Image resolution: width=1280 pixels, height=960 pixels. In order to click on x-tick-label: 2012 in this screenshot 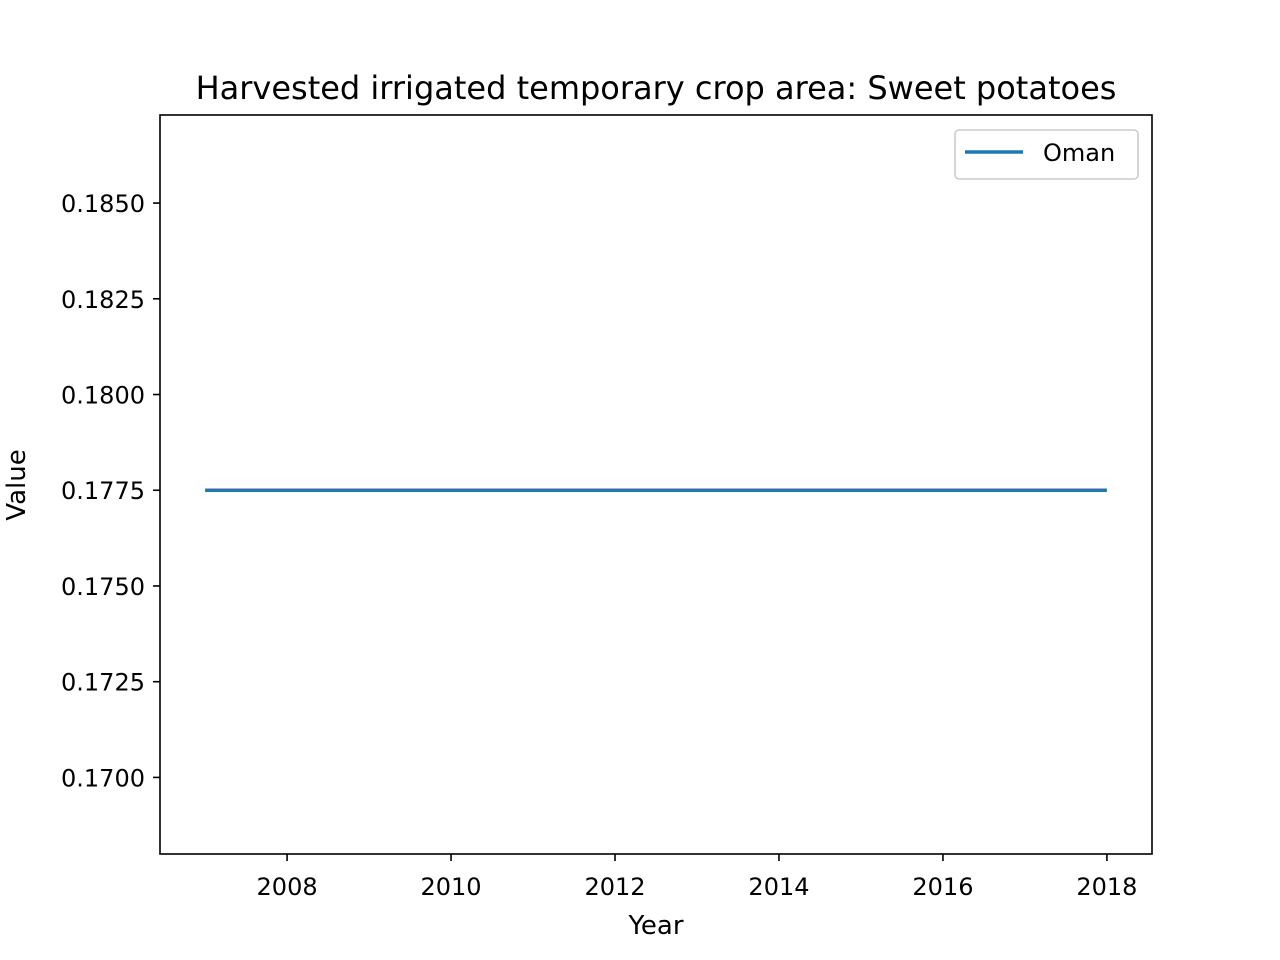, I will do `click(614, 887)`.